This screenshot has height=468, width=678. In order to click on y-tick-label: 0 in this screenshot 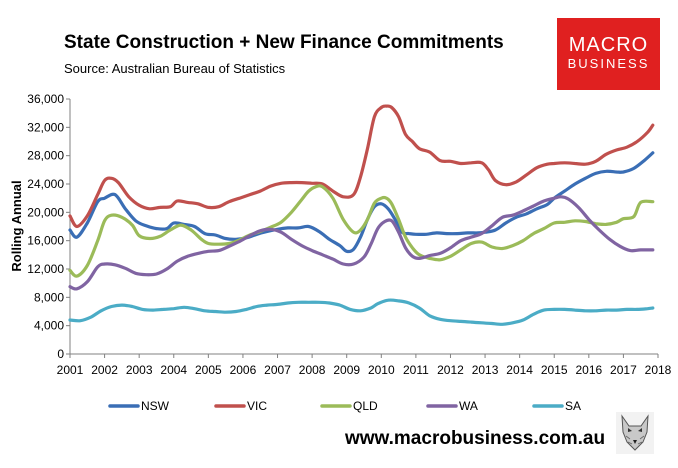, I will do `click(60, 354)`.